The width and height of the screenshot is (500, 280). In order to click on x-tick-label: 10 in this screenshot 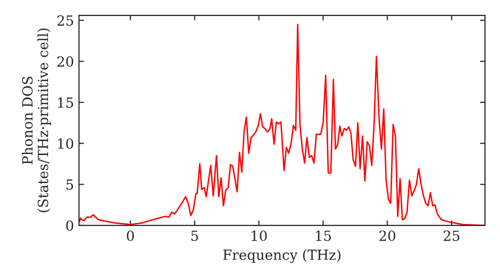, I will do `click(259, 236)`.